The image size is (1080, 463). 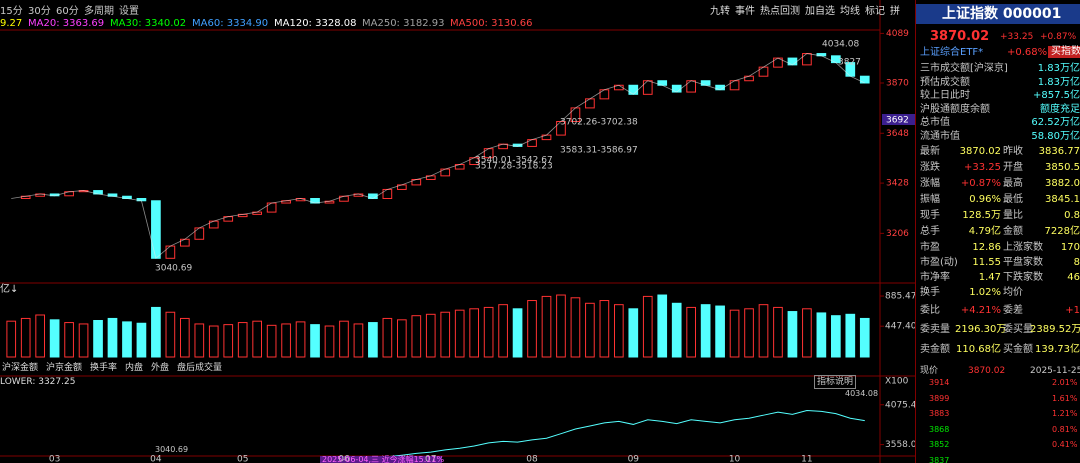 I want to click on quote-value: 3870.02, so click(x=980, y=151).